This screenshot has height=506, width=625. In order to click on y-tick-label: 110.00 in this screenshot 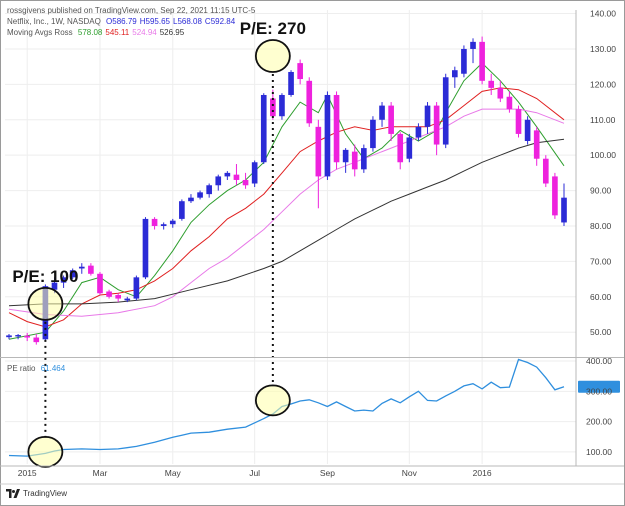, I will do `click(603, 120)`.